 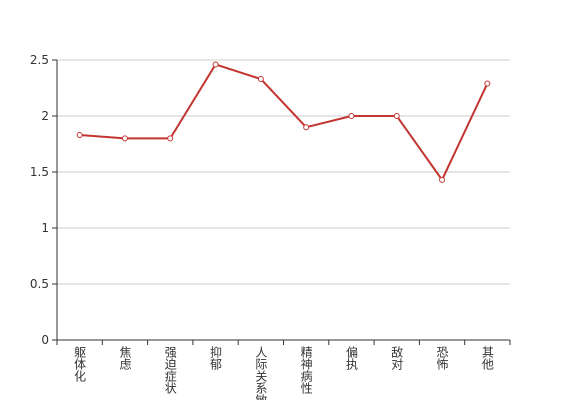 I want to click on x-tick-label: 躯体化, so click(x=80, y=364).